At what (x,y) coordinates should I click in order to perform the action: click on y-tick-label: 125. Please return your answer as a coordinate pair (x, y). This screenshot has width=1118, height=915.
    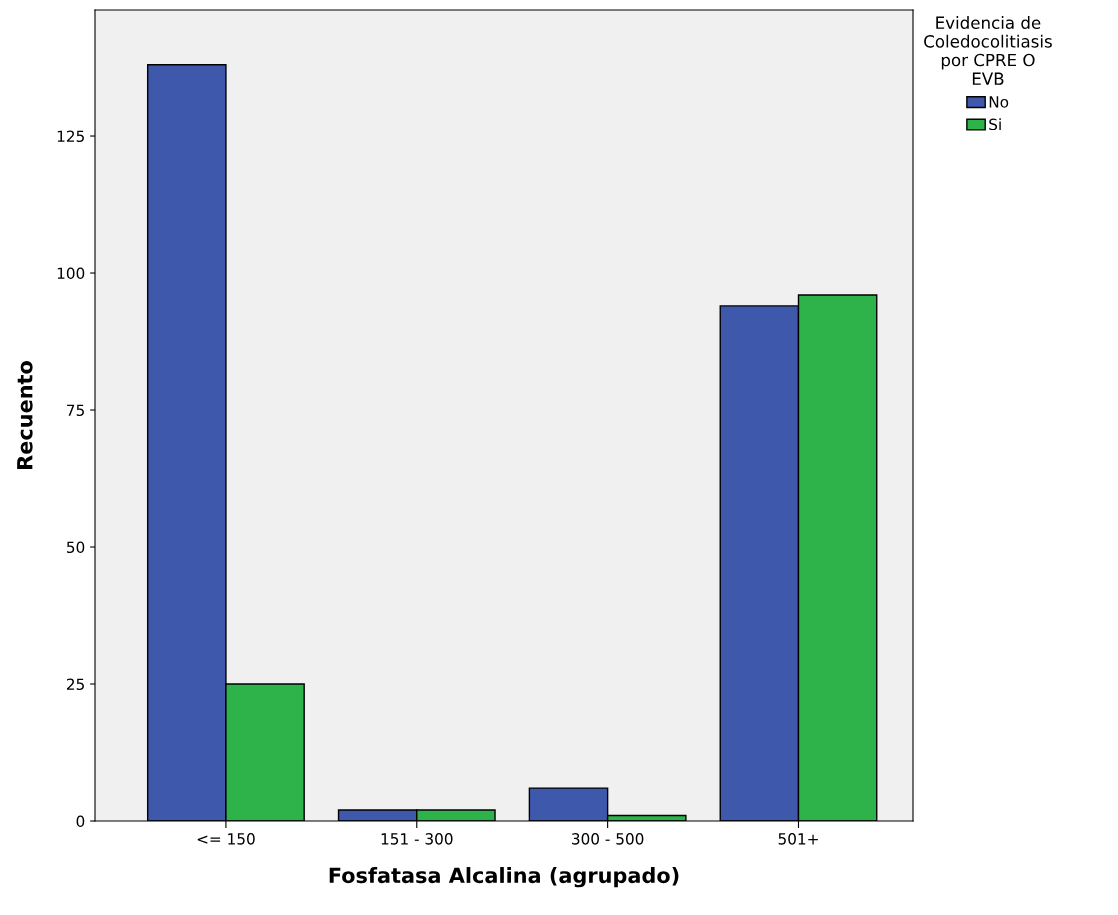
    Looking at the image, I should click on (70, 136).